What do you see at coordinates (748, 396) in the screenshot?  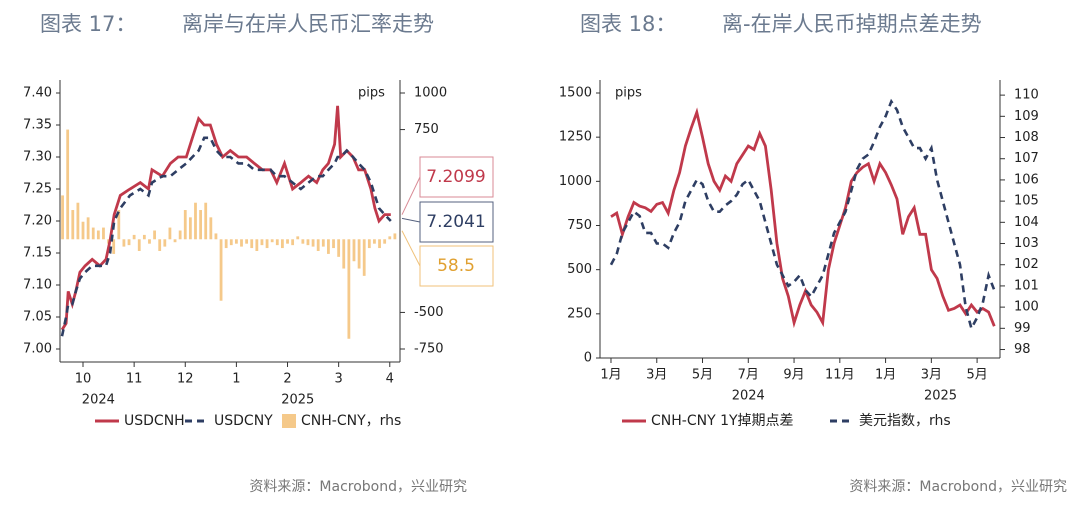 I see `year-label: 2024` at bounding box center [748, 396].